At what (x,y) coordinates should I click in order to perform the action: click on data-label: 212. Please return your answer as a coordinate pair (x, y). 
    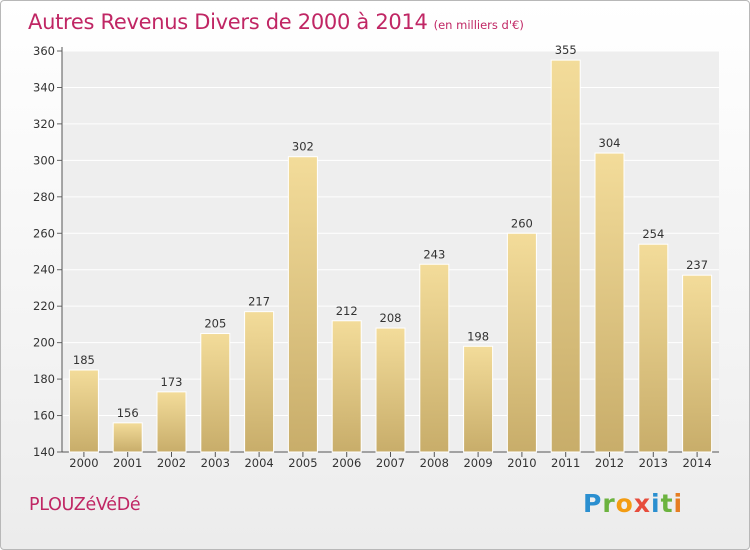
    Looking at the image, I should click on (347, 311).